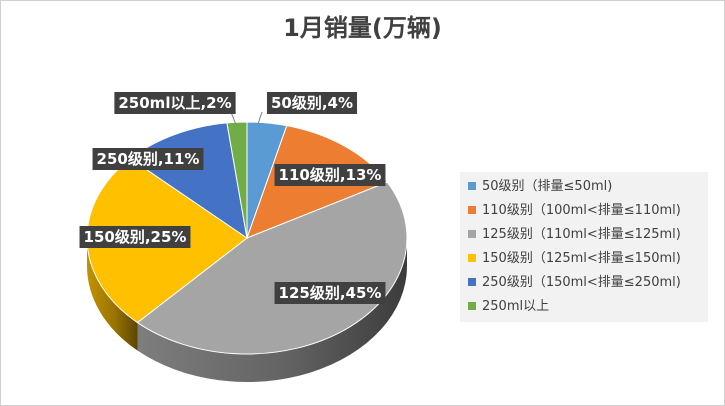 The image size is (725, 406). I want to click on legend-item: 110级别（100ml<排量≤110ml), so click(574, 211).